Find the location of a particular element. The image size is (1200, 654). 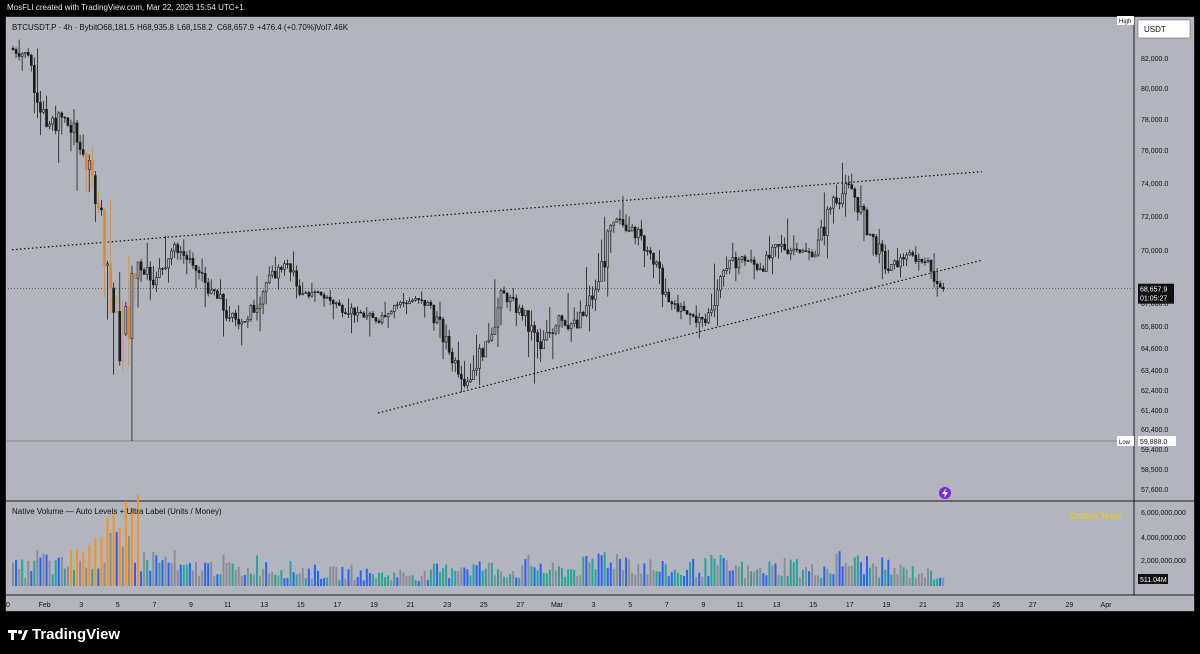

alert-icon is located at coordinates (945, 493).